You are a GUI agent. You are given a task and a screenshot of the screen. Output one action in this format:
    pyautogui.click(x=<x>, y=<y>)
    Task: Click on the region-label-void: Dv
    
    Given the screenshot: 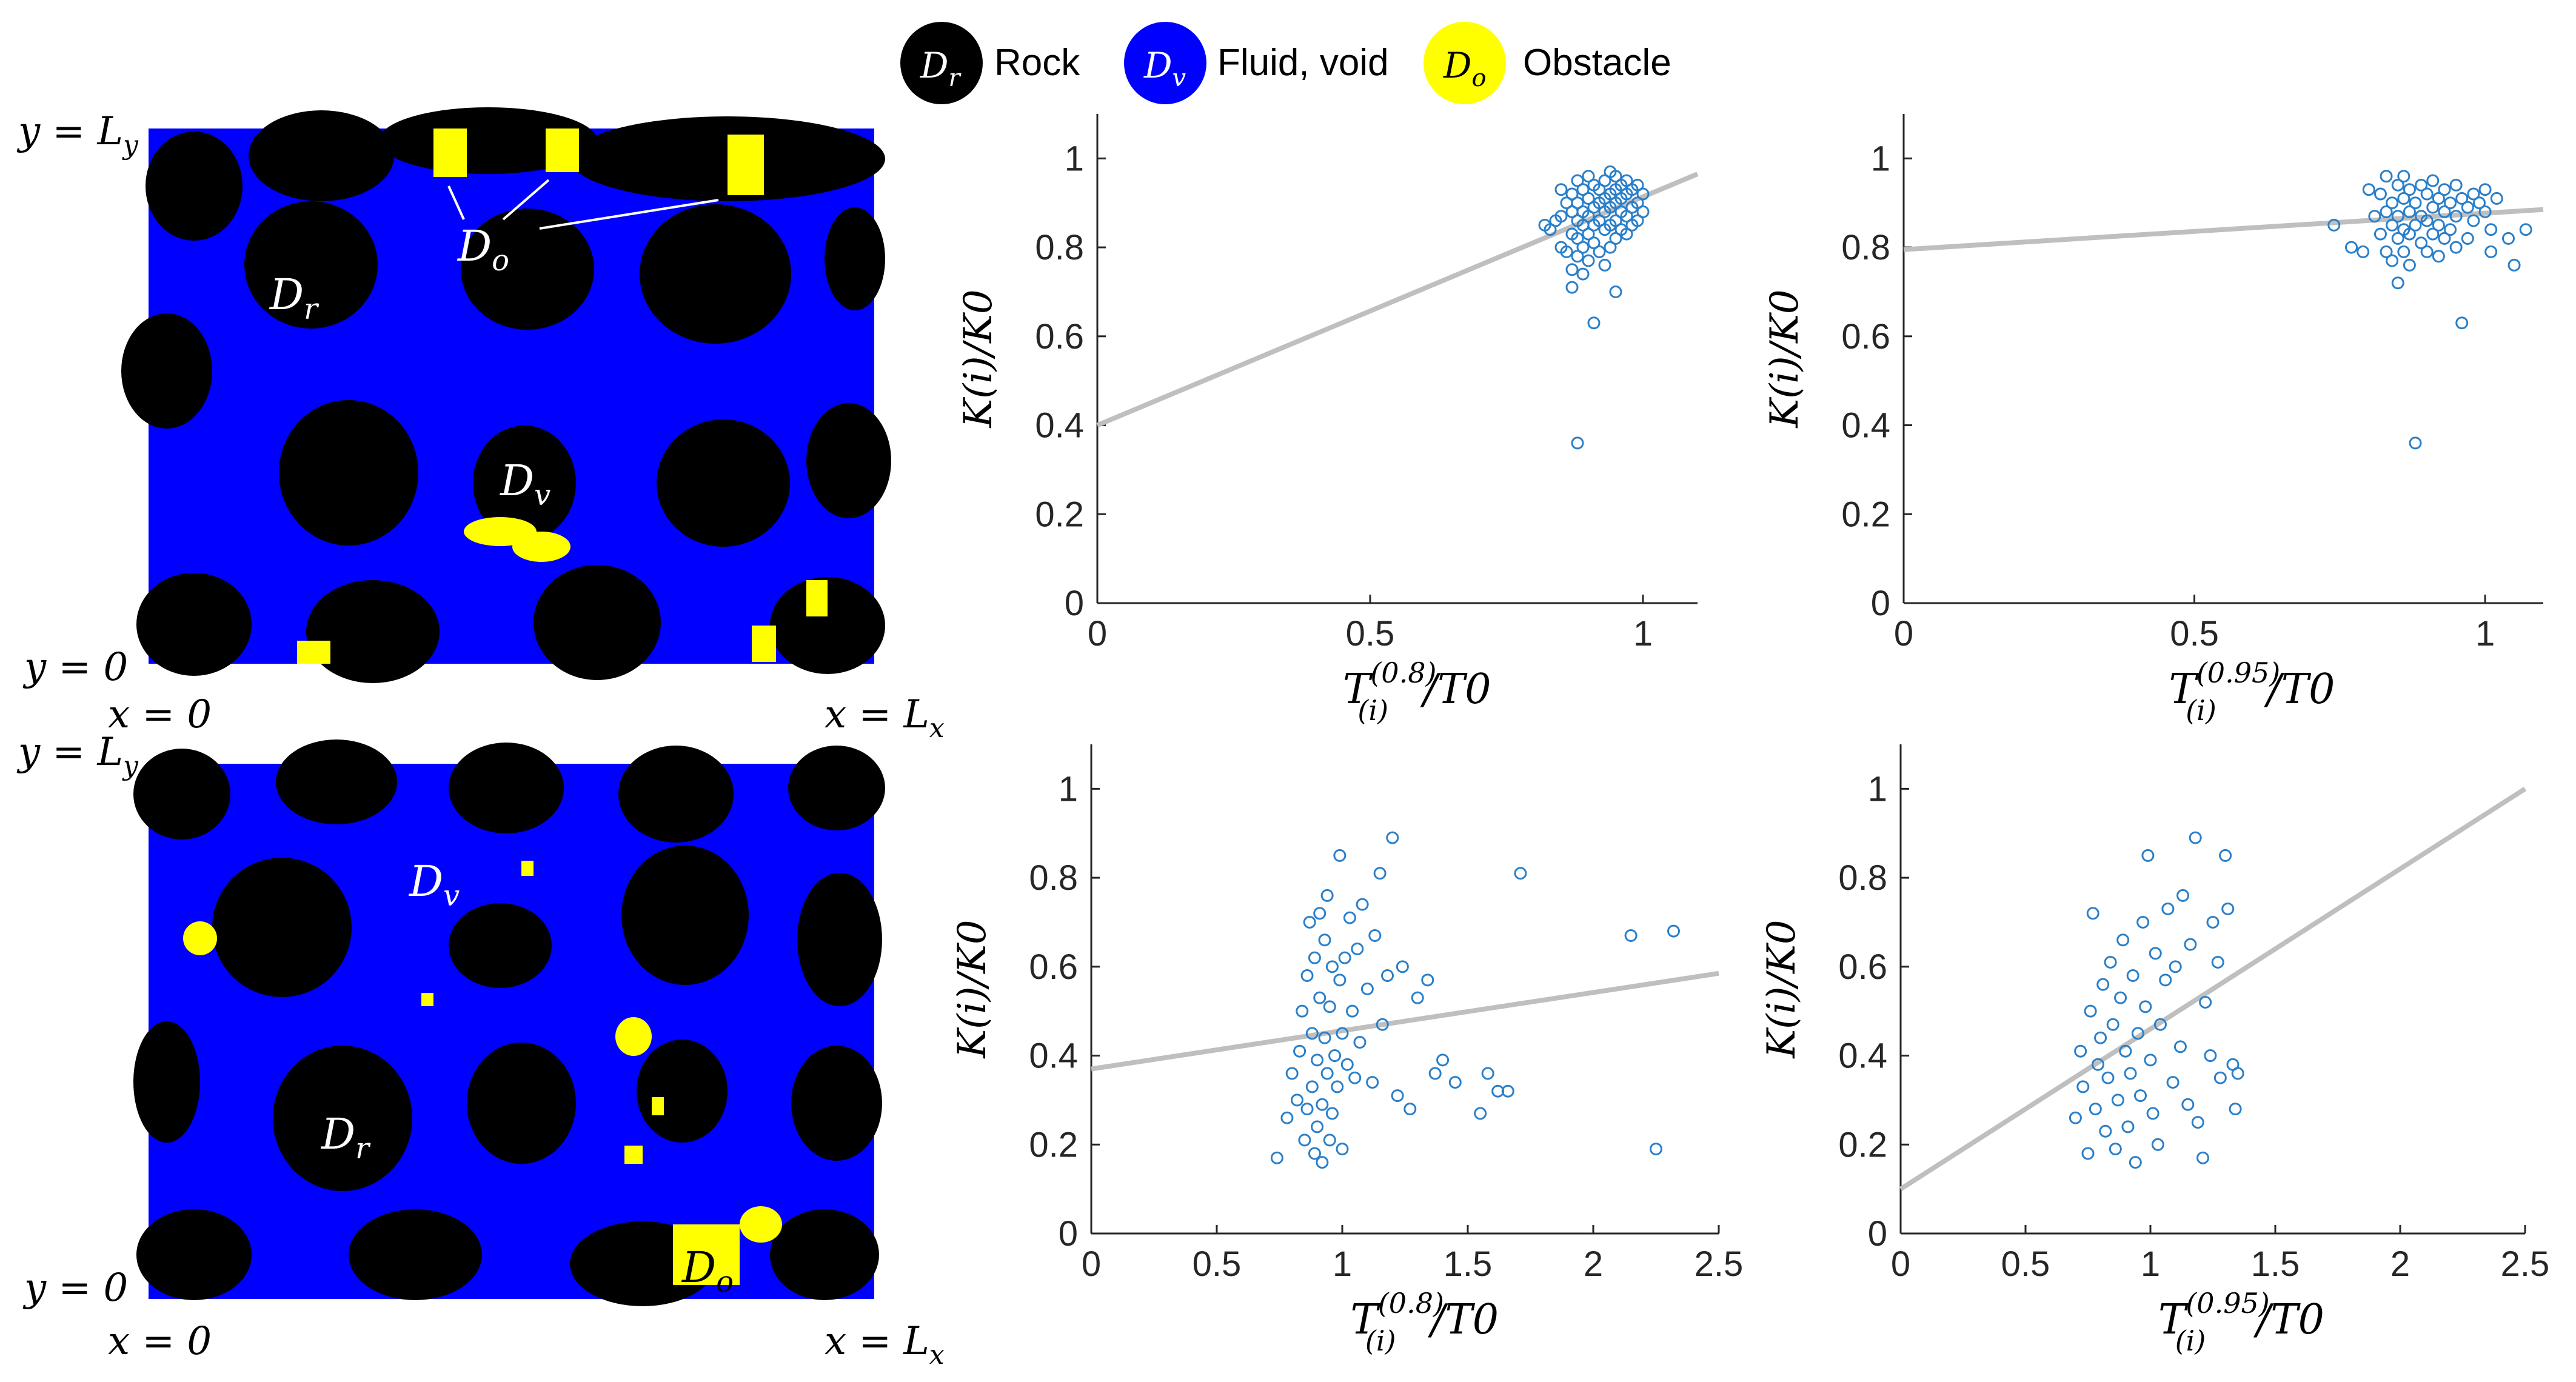 What is the action you would take?
    pyautogui.click(x=434, y=884)
    